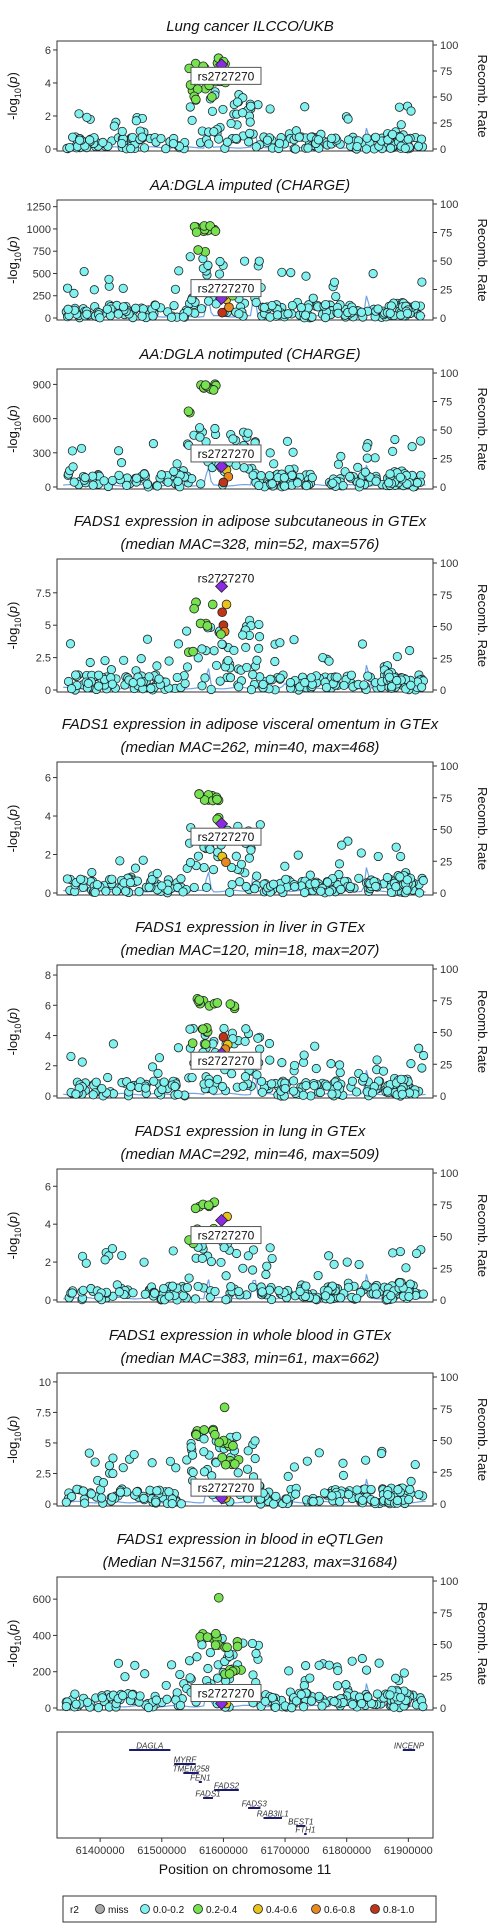 The width and height of the screenshot is (500, 1928). I want to click on legend-swatch, so click(198, 1909).